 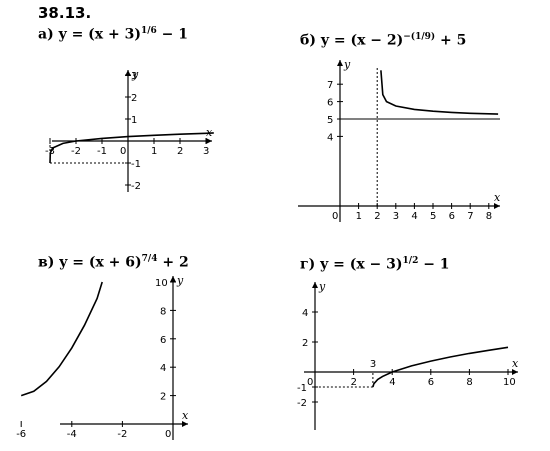 I want to click on chart-a-y-axis-label: y, so click(x=135, y=74).